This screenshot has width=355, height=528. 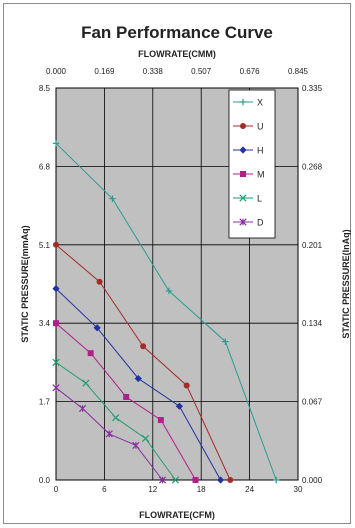 What do you see at coordinates (312, 323) in the screenshot?
I see `right-tick-label: 0.134` at bounding box center [312, 323].